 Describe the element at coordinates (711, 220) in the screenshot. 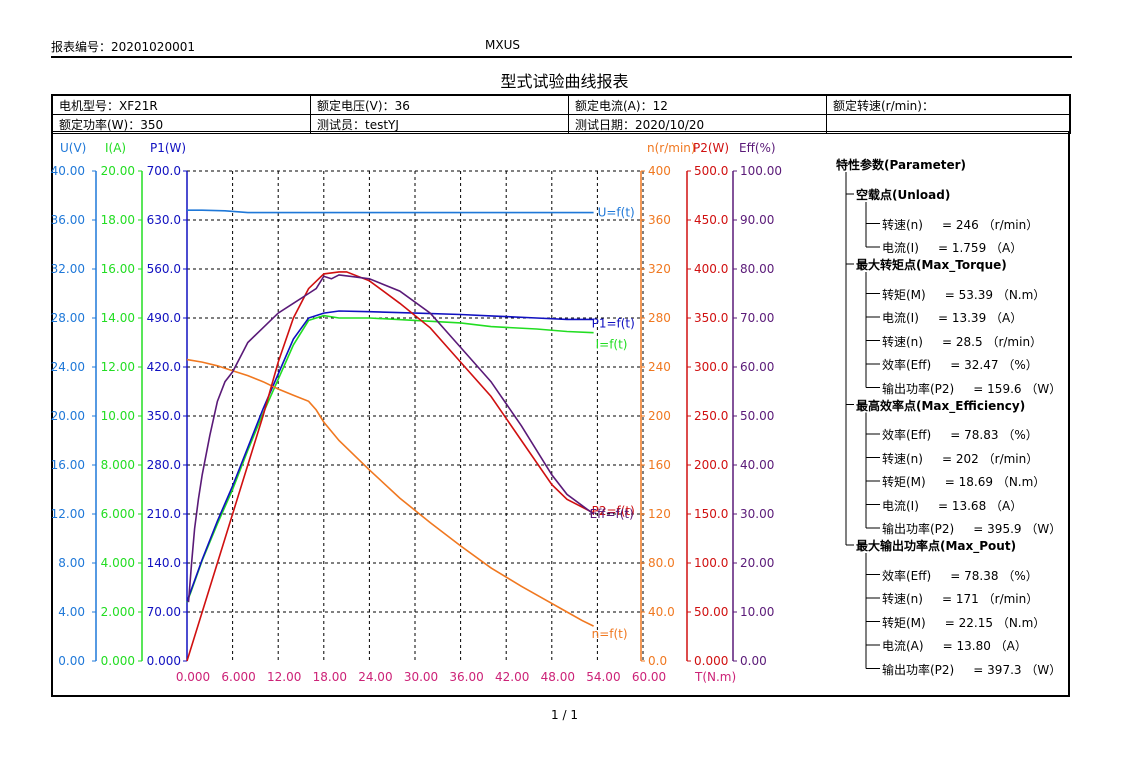

I see `p2-tick-label: 450.0` at that location.